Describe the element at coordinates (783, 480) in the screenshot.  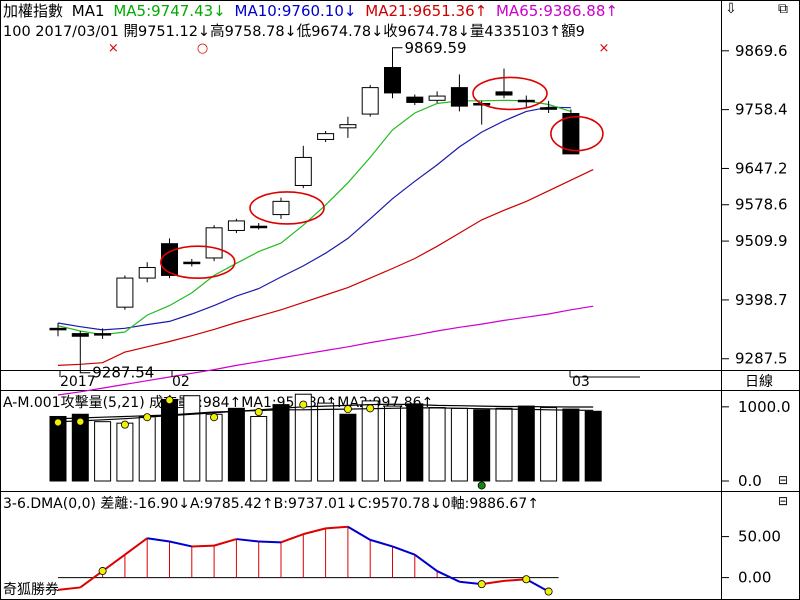
I see `volume-pane-toggle-icon: ⊟` at that location.